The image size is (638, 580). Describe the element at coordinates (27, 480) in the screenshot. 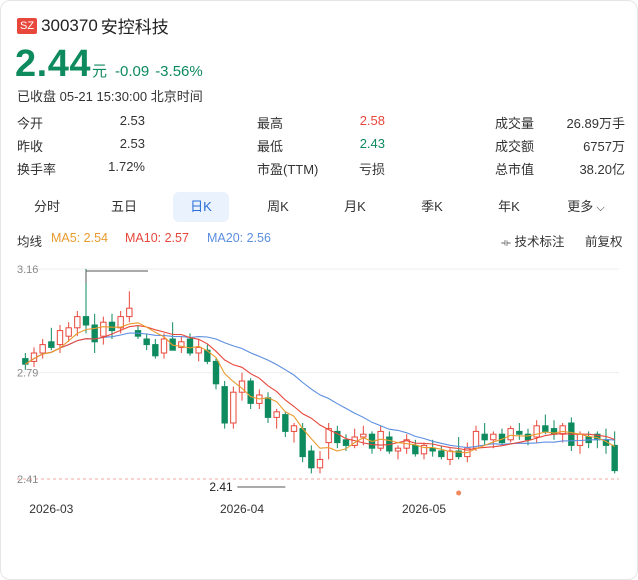

I see `y-tick-label: 2.41` at that location.